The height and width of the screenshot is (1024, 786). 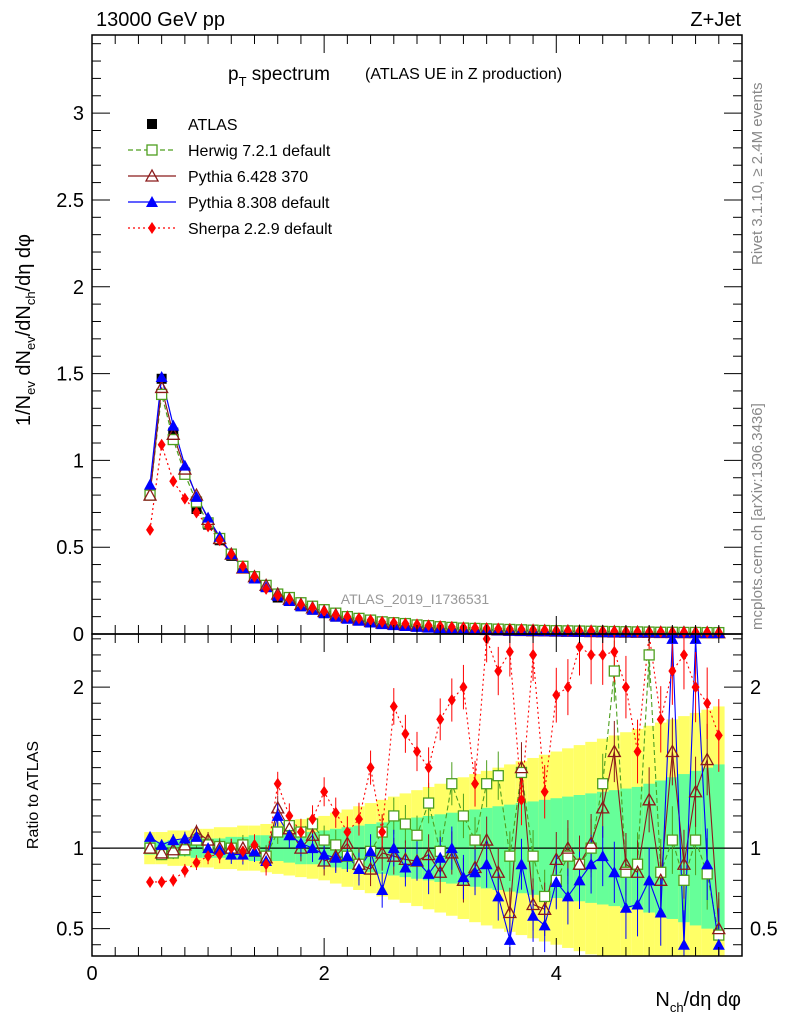 I want to click on title-p: p, so click(x=233, y=74).